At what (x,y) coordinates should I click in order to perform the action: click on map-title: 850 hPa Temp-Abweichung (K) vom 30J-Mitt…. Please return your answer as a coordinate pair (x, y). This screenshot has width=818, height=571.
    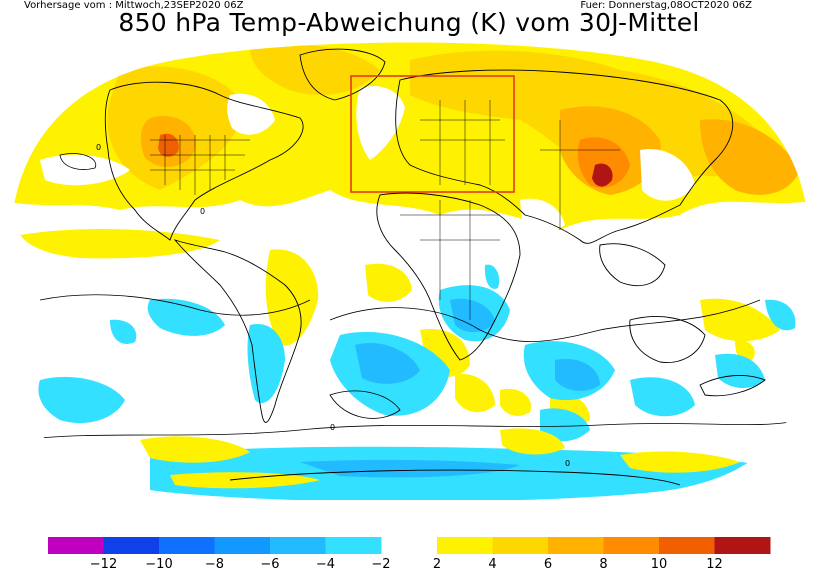
    Looking at the image, I should click on (409, 22).